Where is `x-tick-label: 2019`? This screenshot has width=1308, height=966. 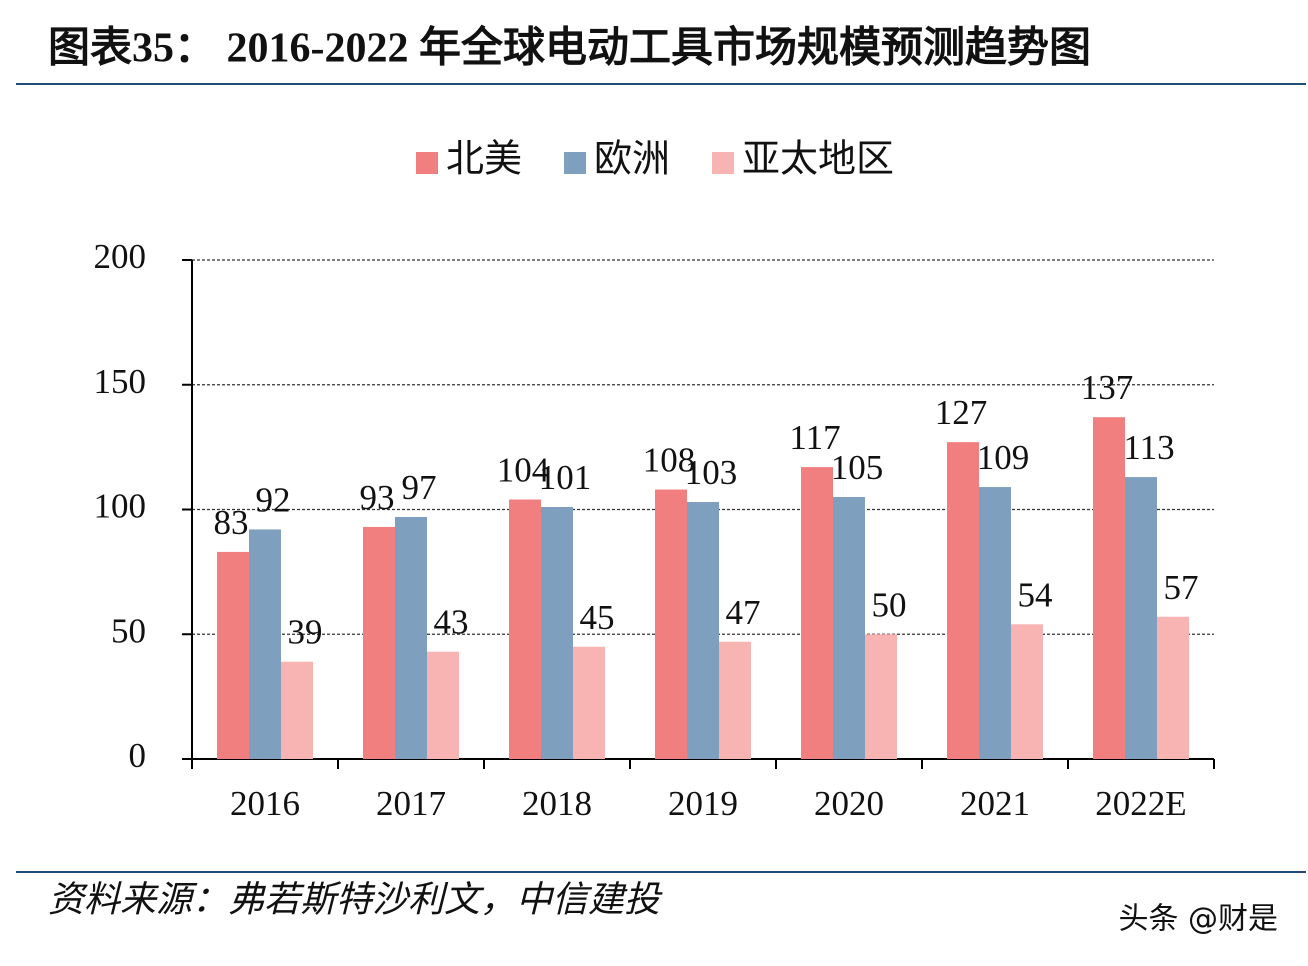
x-tick-label: 2019 is located at coordinates (703, 803).